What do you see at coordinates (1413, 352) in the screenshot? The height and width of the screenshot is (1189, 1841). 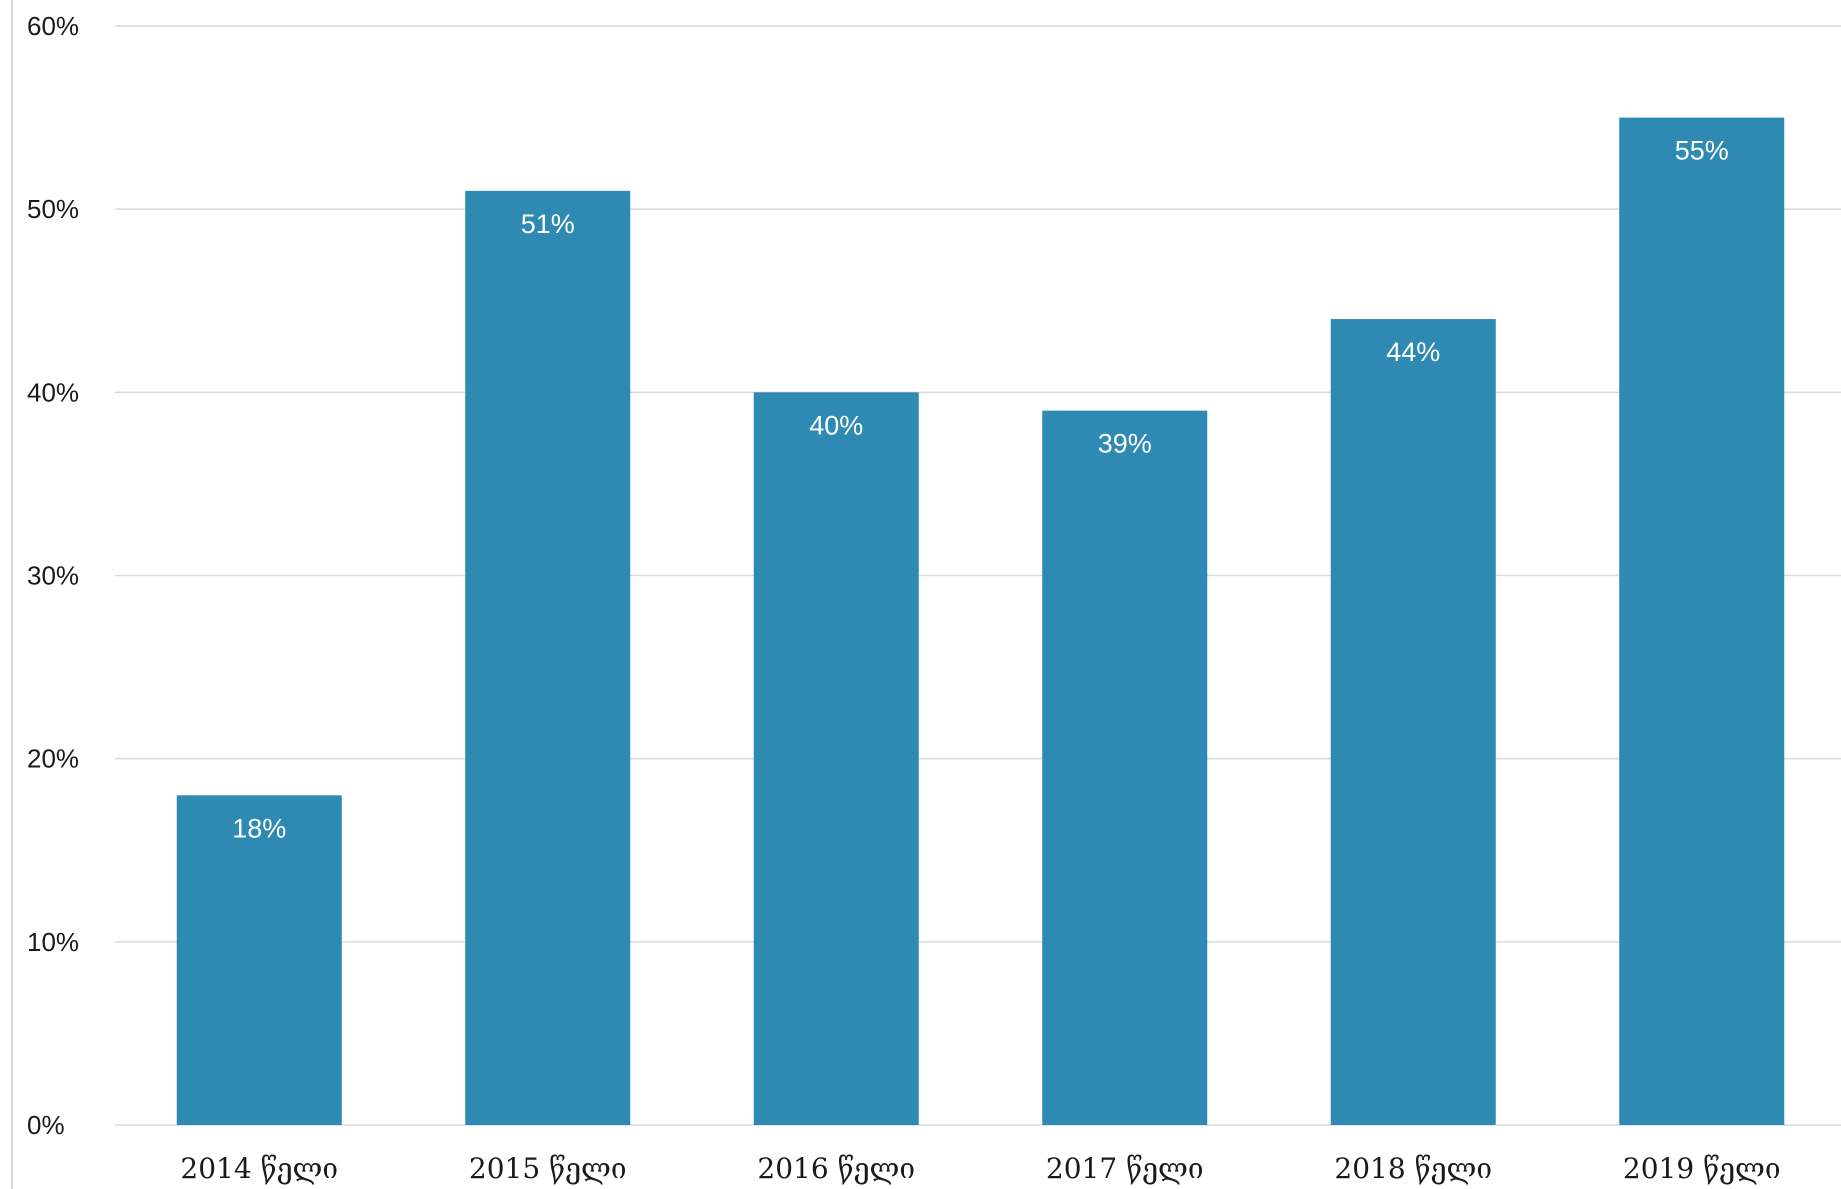 I see `bar-value-label: 44%` at bounding box center [1413, 352].